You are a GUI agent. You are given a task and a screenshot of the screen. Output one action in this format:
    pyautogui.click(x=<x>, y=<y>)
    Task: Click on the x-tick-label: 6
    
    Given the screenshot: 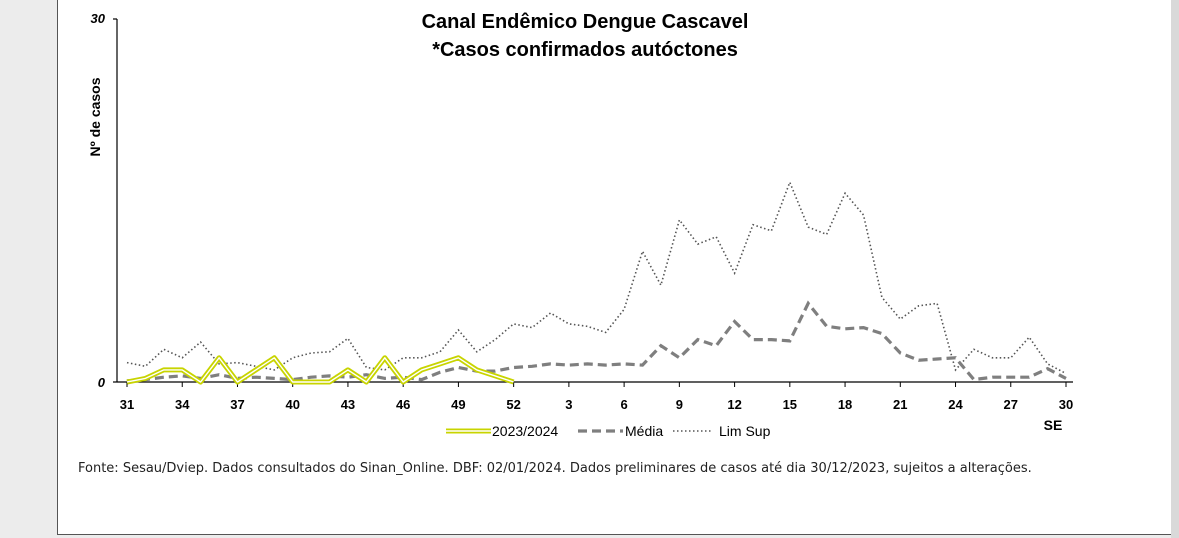 What is the action you would take?
    pyautogui.click(x=624, y=404)
    